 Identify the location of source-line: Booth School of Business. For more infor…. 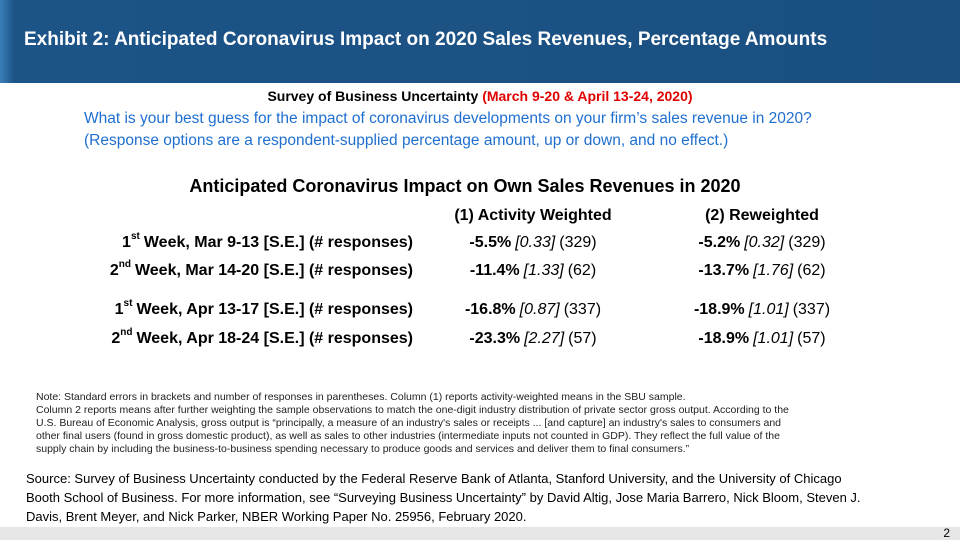
(443, 497).